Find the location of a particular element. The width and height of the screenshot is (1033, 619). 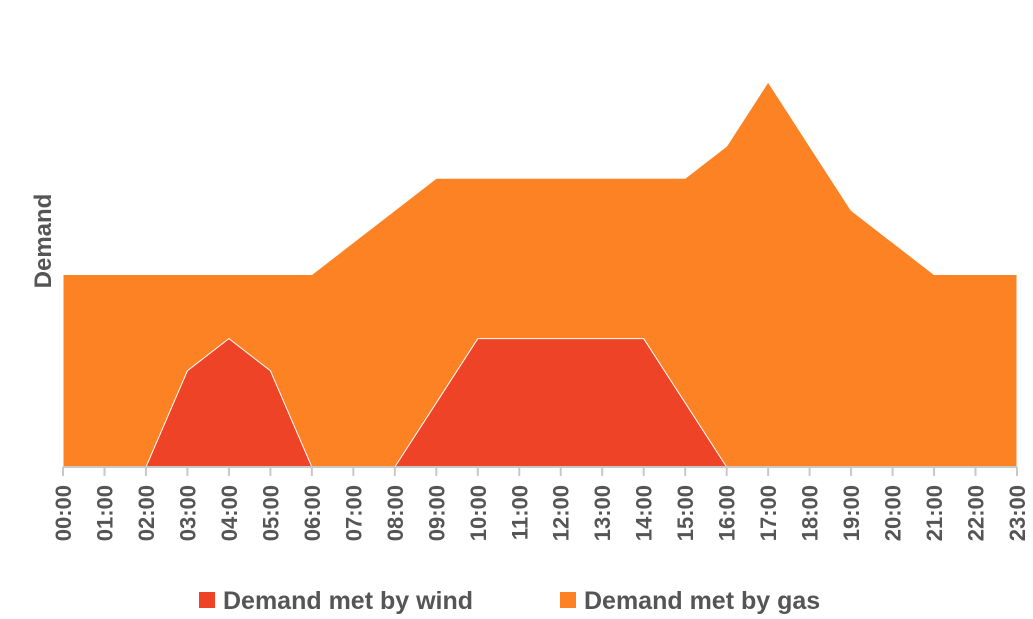

x-tick-label: 22:00 is located at coordinates (976, 513).